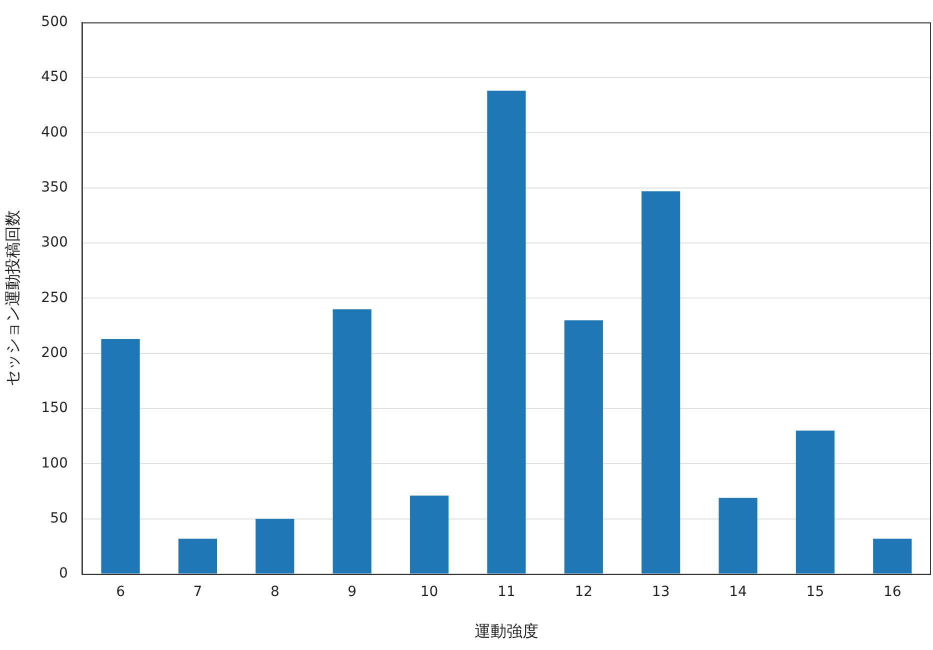  Describe the element at coordinates (892, 592) in the screenshot. I see `x-tick-label: 16` at that location.